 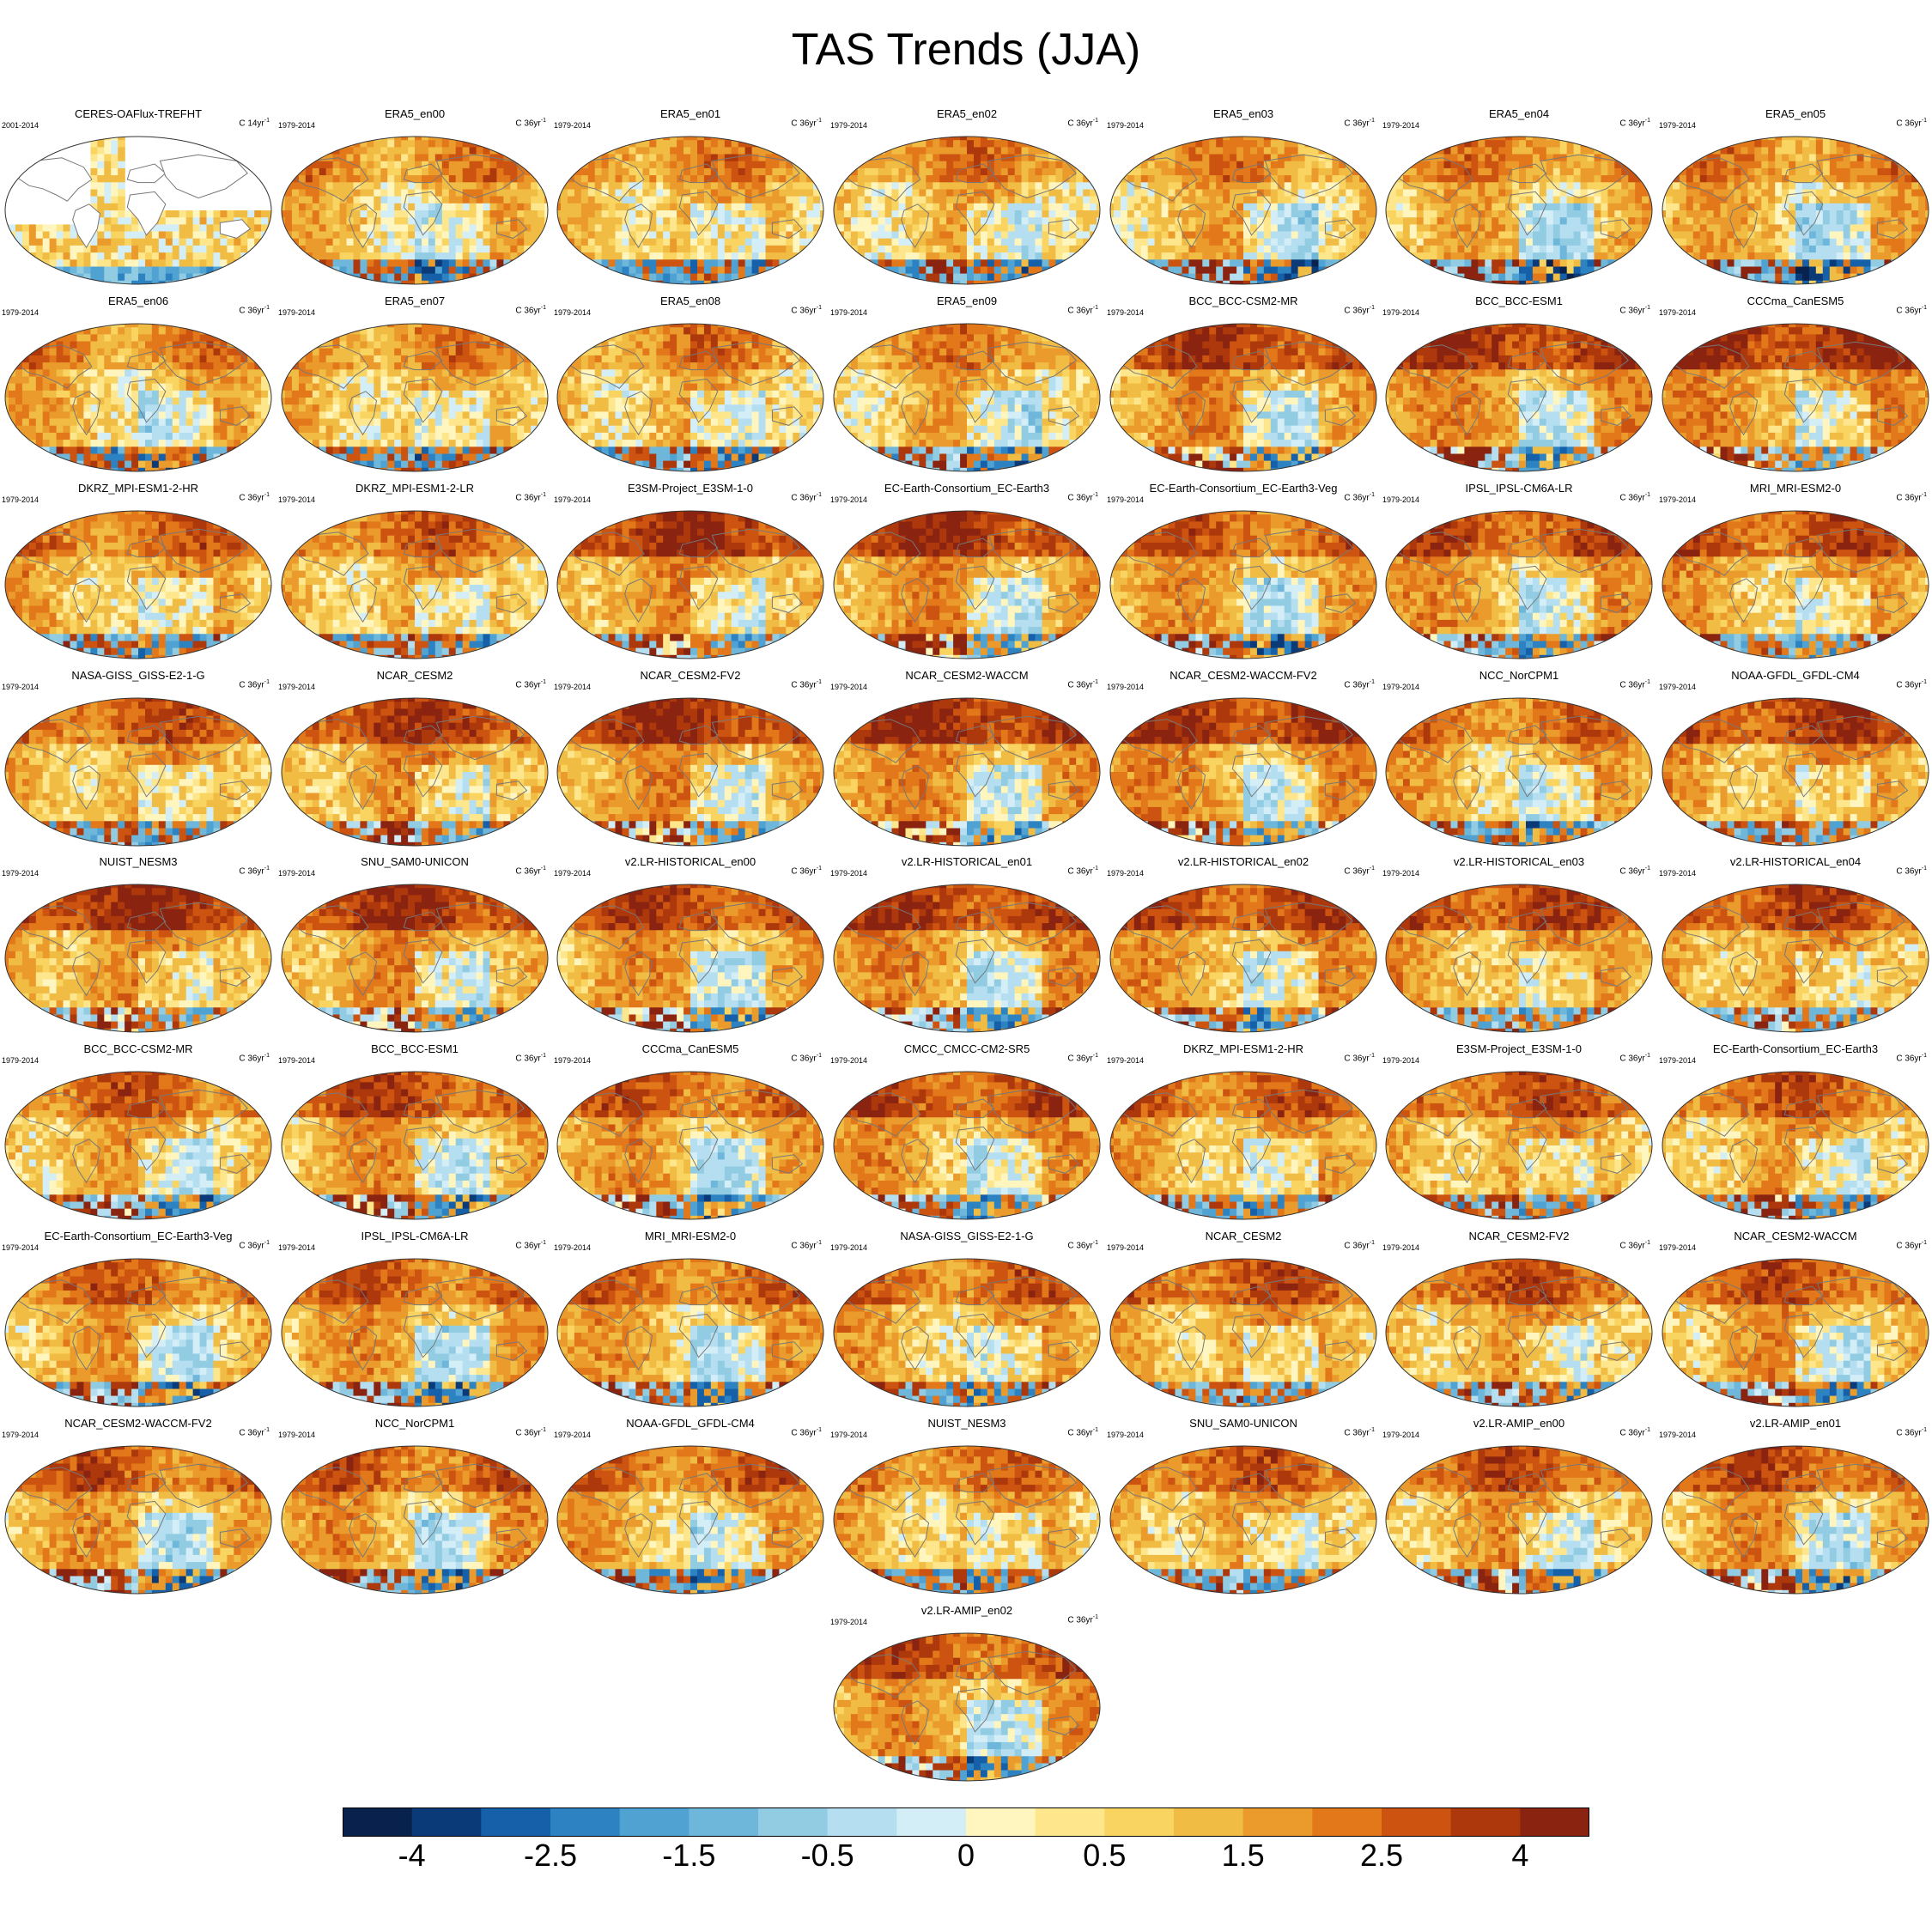 What do you see at coordinates (966, 50) in the screenshot?
I see `chart-title: TAS Trends (JJA)` at bounding box center [966, 50].